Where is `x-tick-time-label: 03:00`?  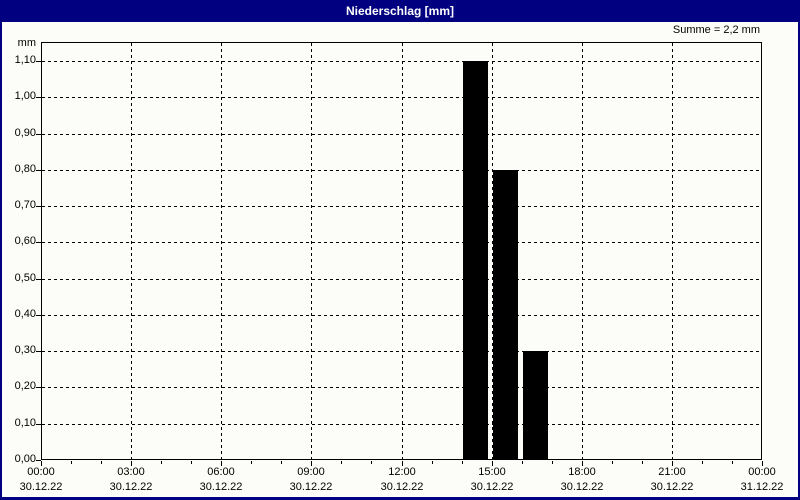
x-tick-time-label: 03:00 is located at coordinates (131, 472).